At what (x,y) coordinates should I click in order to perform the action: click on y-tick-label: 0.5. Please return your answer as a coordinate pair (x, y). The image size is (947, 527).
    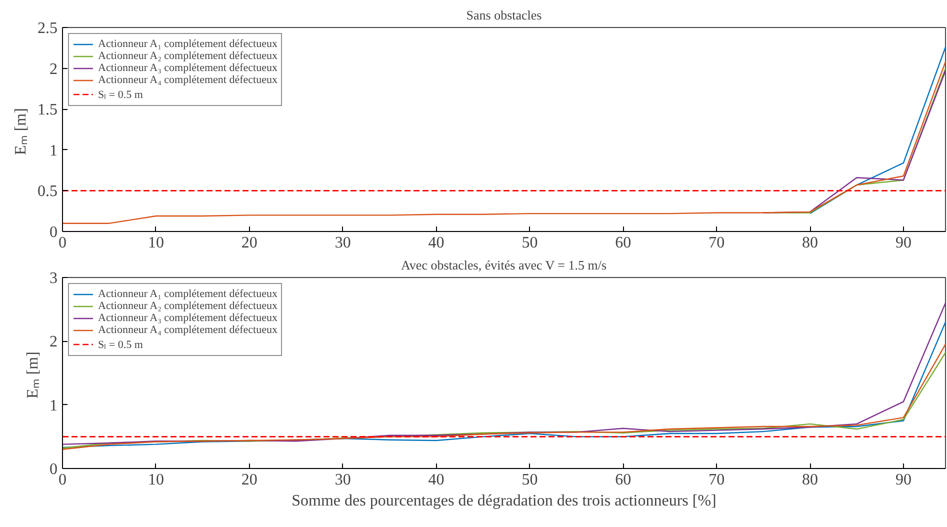
    Looking at the image, I should click on (48, 191).